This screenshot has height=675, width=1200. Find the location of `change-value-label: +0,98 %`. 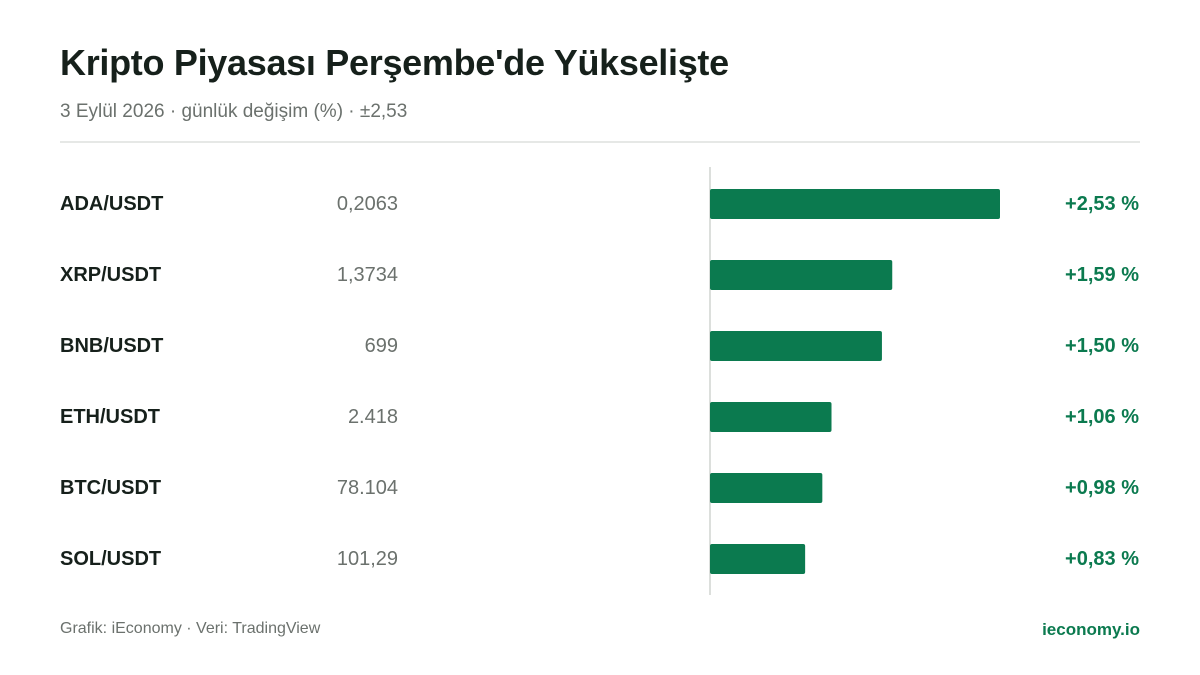

change-value-label: +0,98 % is located at coordinates (1102, 488).